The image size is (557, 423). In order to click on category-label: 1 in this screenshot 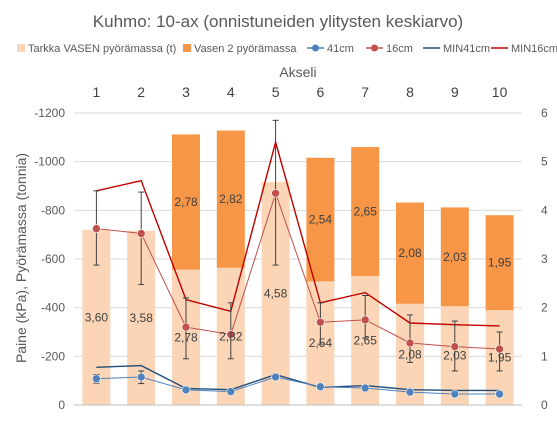, I will do `click(97, 92)`.